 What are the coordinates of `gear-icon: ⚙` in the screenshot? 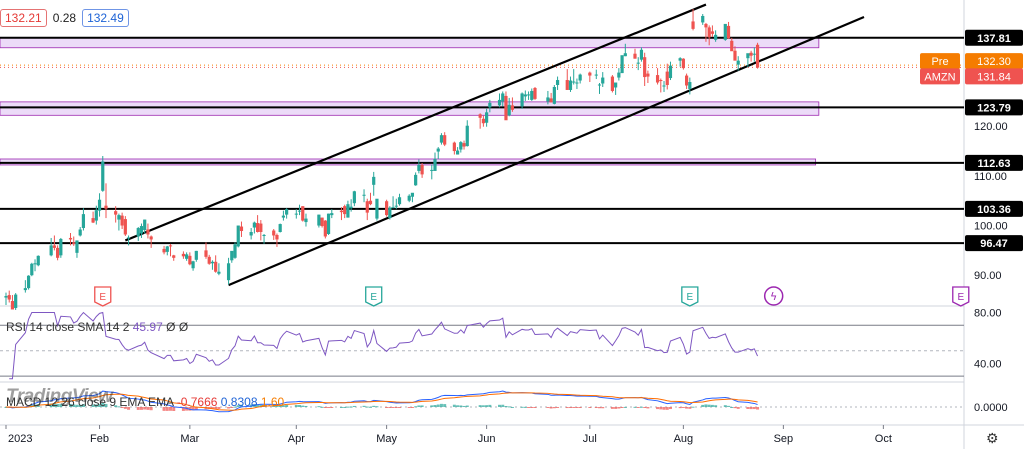 It's located at (992, 438).